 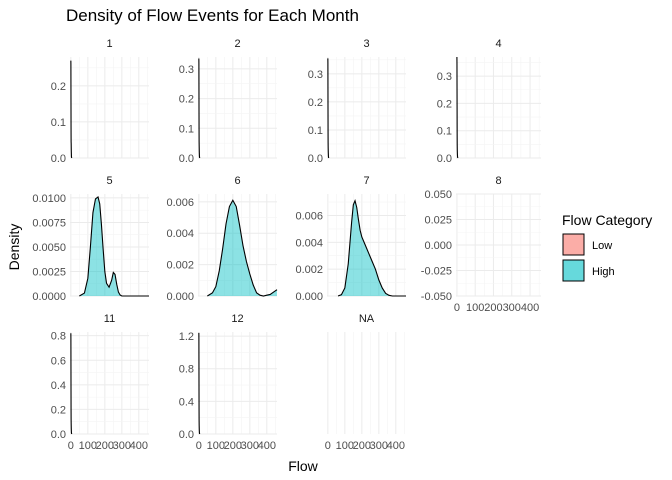 I want to click on y-tick-label: -0.025, so click(x=436, y=272).